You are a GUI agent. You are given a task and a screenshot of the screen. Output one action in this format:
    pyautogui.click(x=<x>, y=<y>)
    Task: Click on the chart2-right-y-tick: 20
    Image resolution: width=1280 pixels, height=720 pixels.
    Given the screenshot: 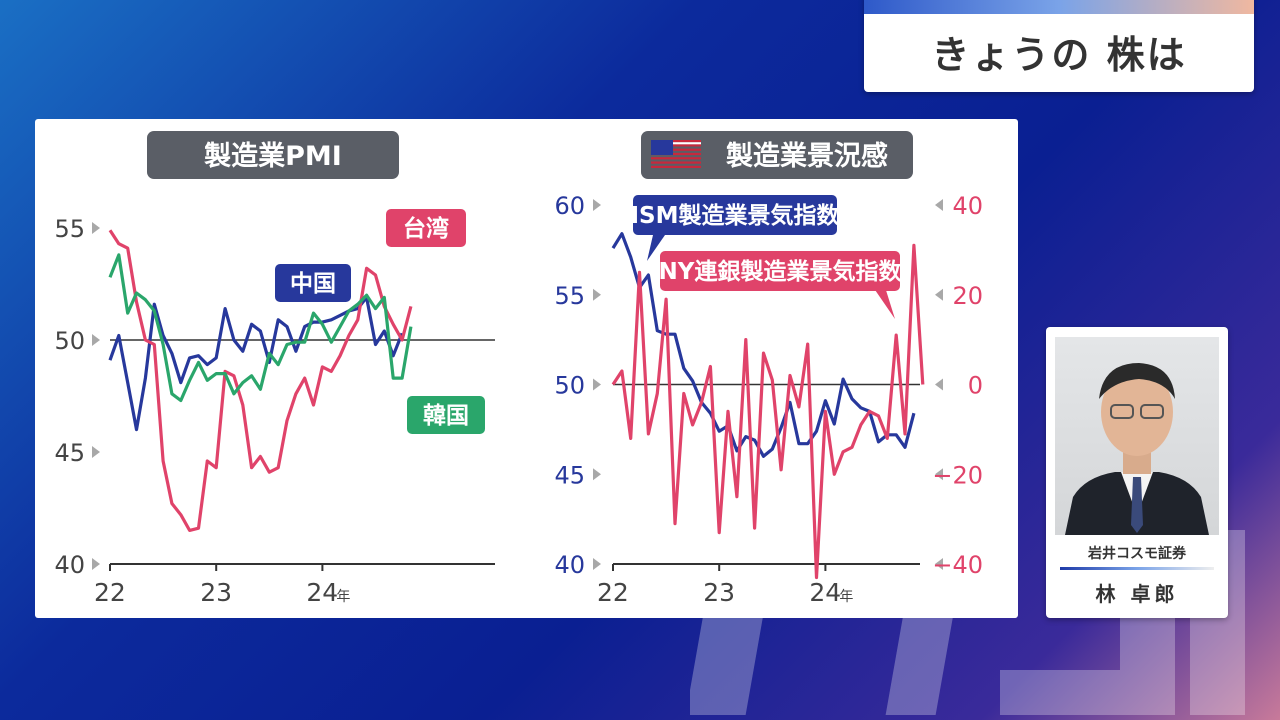 What is the action you would take?
    pyautogui.click(x=967, y=296)
    